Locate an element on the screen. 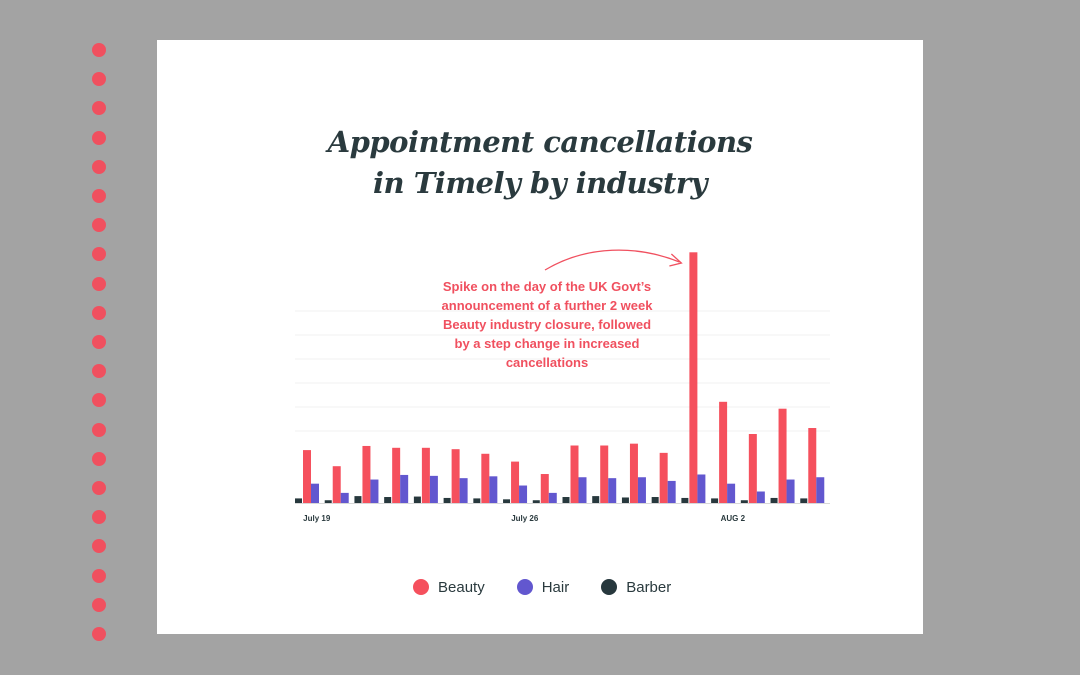  annotation-line-5: cancellations is located at coordinates (547, 362).